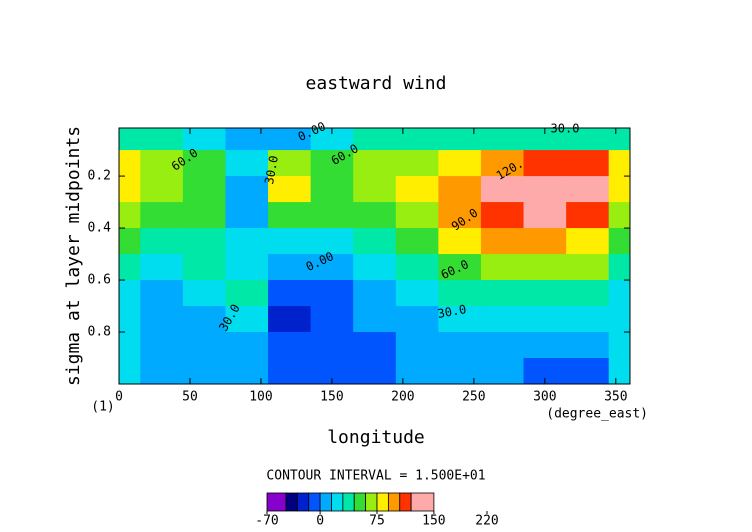 This screenshot has width=752, height=532. Describe the element at coordinates (544, 397) in the screenshot. I see `x-tick-label: 300` at that location.